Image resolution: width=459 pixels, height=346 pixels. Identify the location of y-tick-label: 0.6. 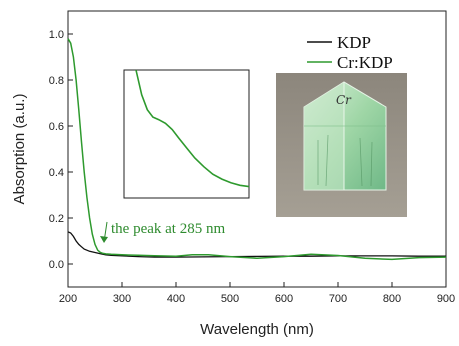
(56, 127).